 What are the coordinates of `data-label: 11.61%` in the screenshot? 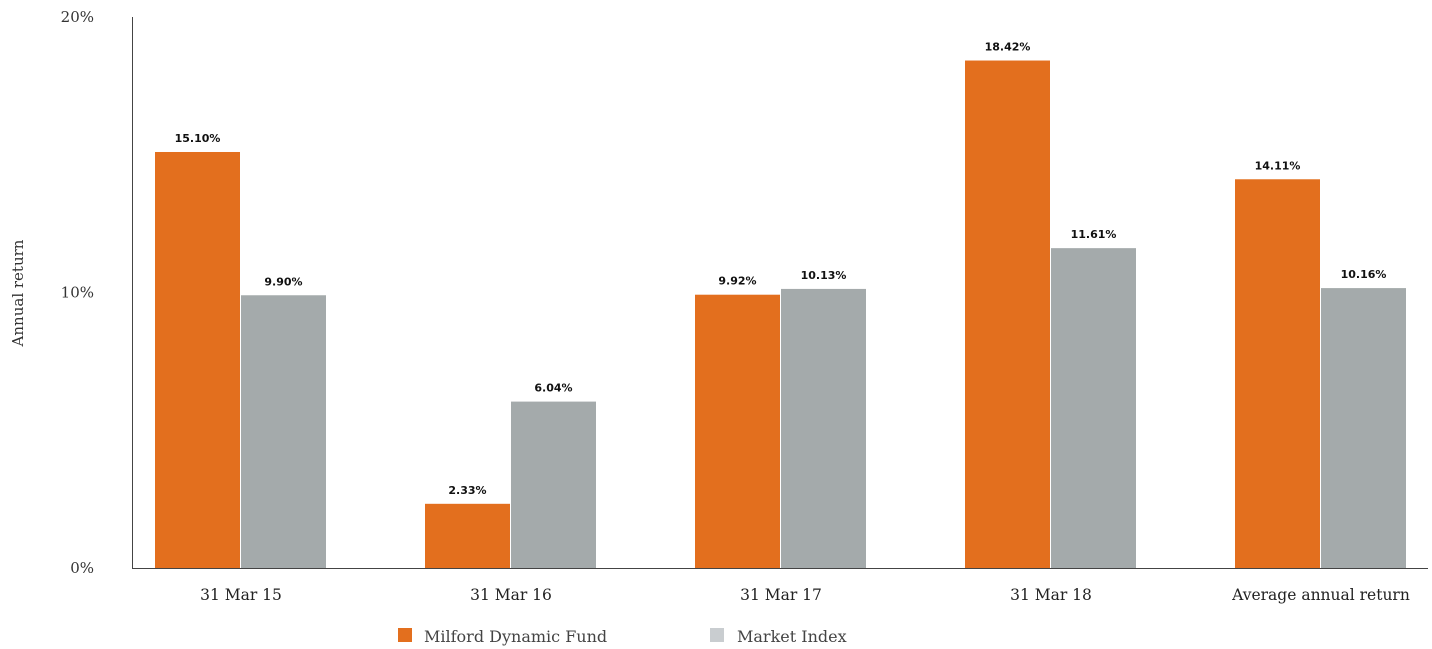 It's located at (1094, 234).